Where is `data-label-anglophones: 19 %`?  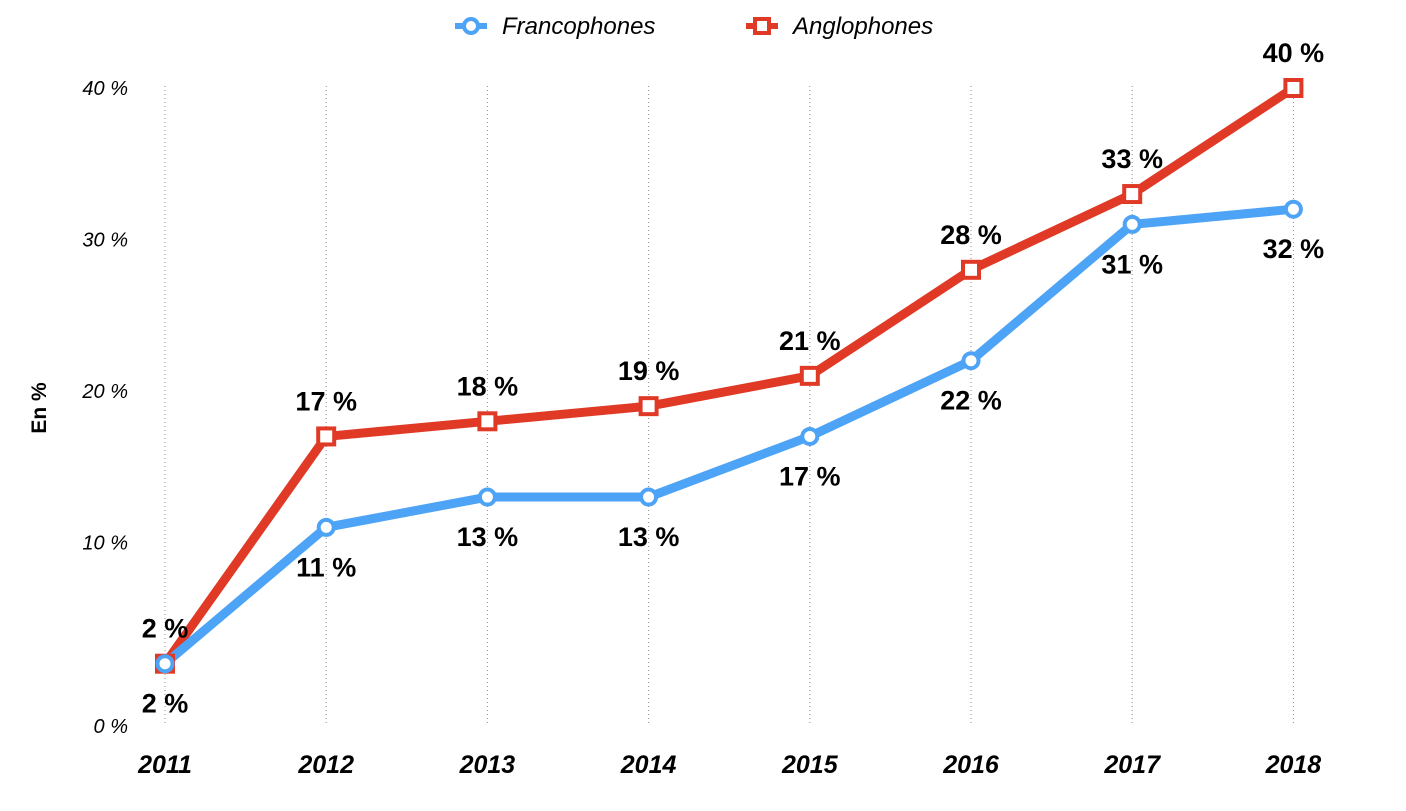 data-label-anglophones: 19 % is located at coordinates (649, 371).